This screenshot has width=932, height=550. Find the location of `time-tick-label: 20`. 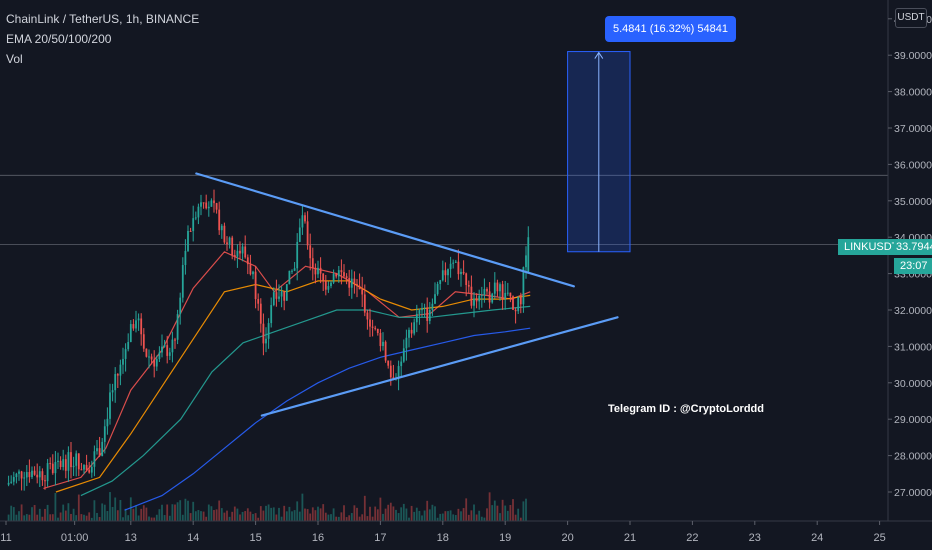

time-tick-label: 20 is located at coordinates (567, 538).